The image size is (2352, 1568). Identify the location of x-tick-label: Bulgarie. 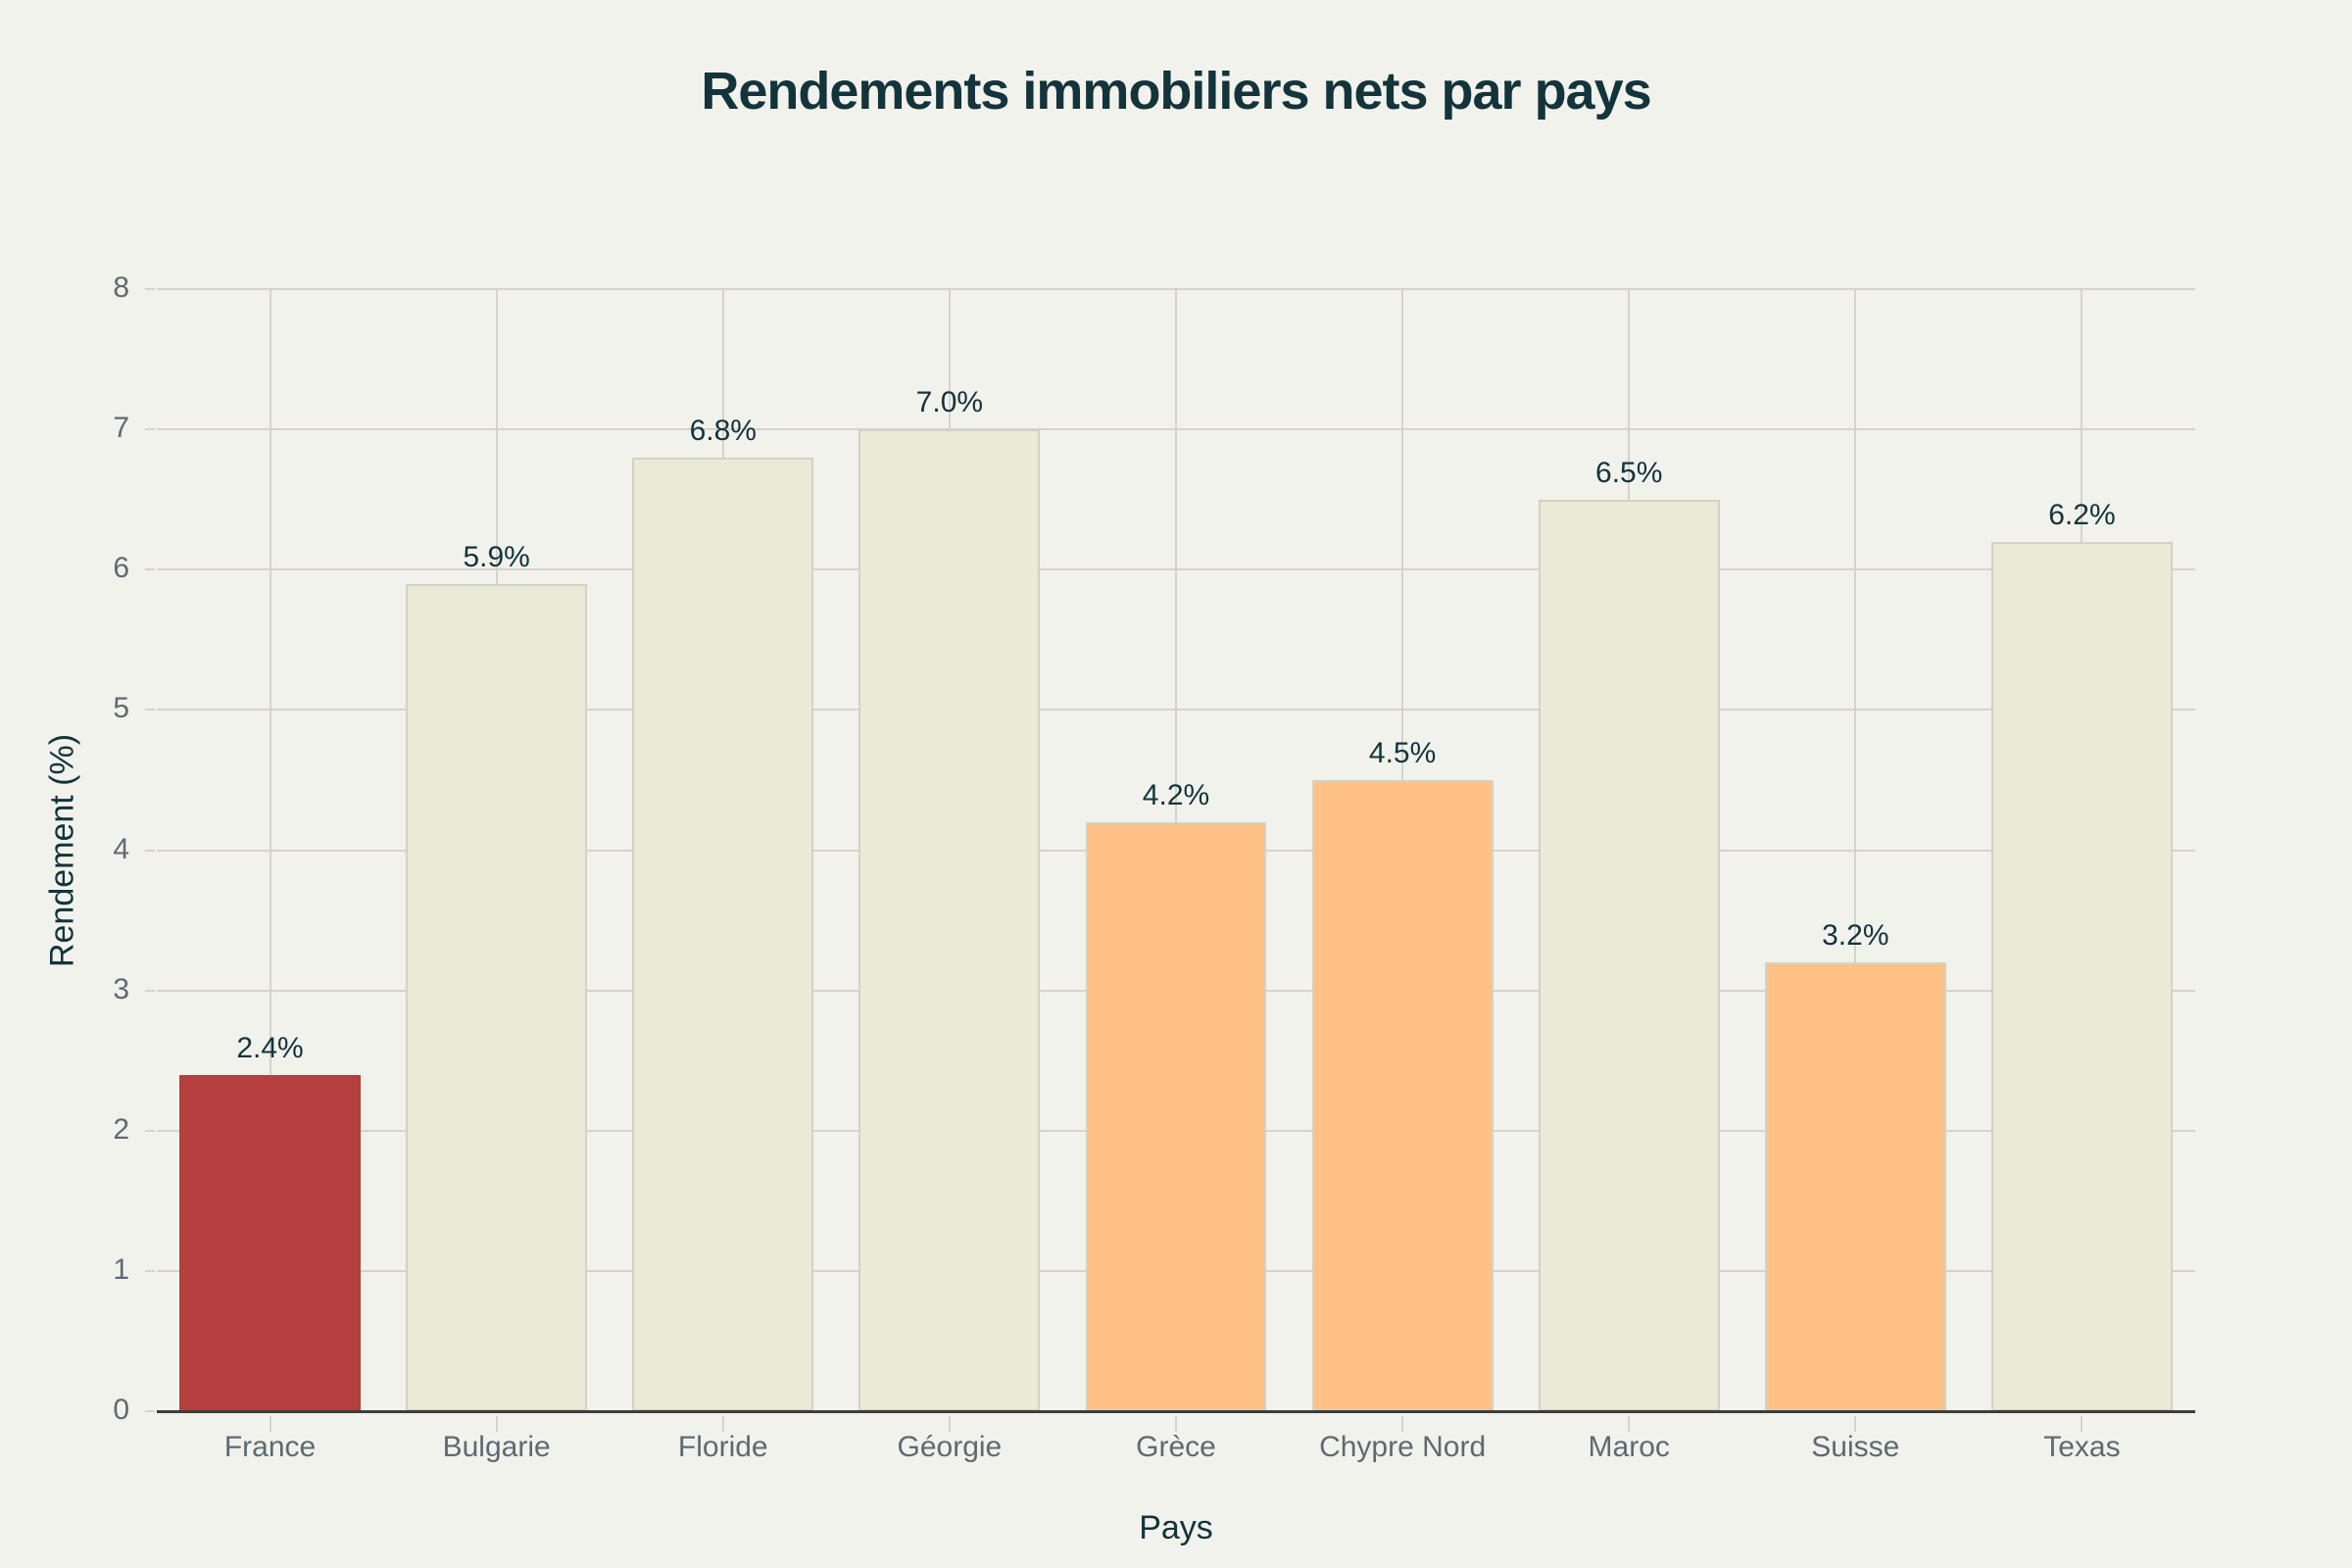
(496, 1447).